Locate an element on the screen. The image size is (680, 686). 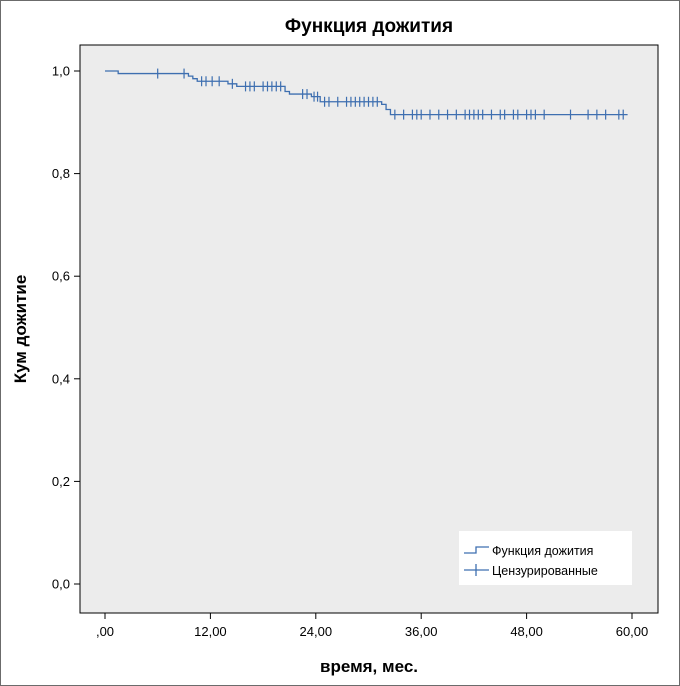
series-layer is located at coordinates (366, 94).